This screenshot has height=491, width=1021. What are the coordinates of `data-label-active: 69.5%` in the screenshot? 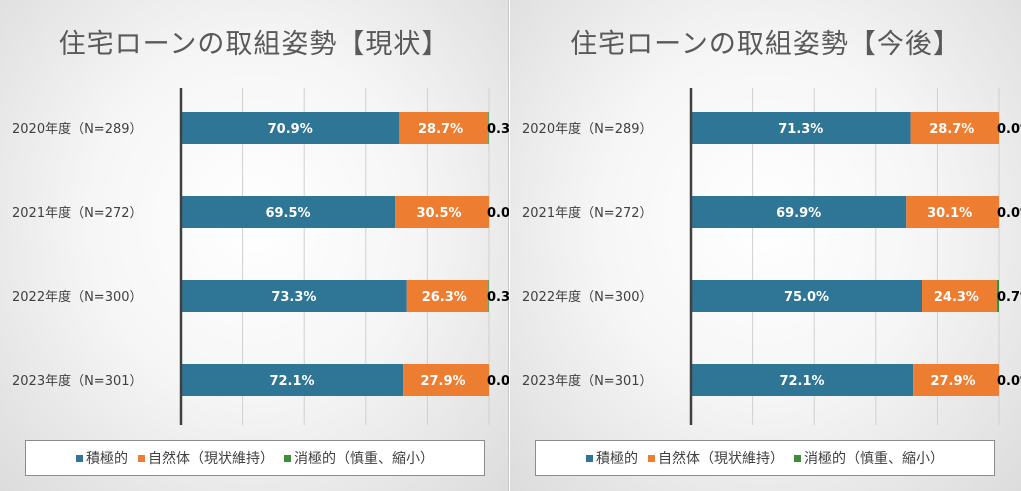 It's located at (287, 213).